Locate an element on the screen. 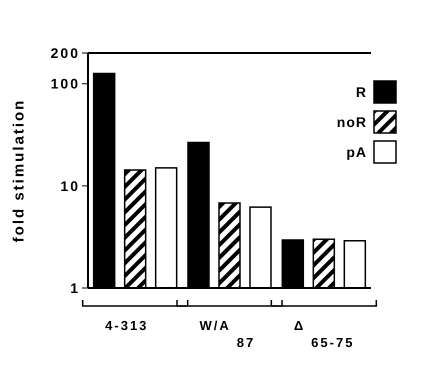 The height and width of the screenshot is (366, 421). legend-label: noR is located at coordinates (351, 122).